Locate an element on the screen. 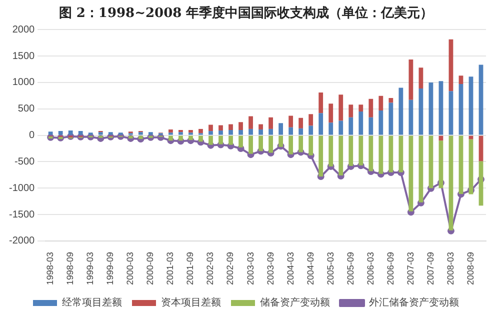 This screenshot has height=322, width=500. y-tick-label: -1500 is located at coordinates (22, 214).